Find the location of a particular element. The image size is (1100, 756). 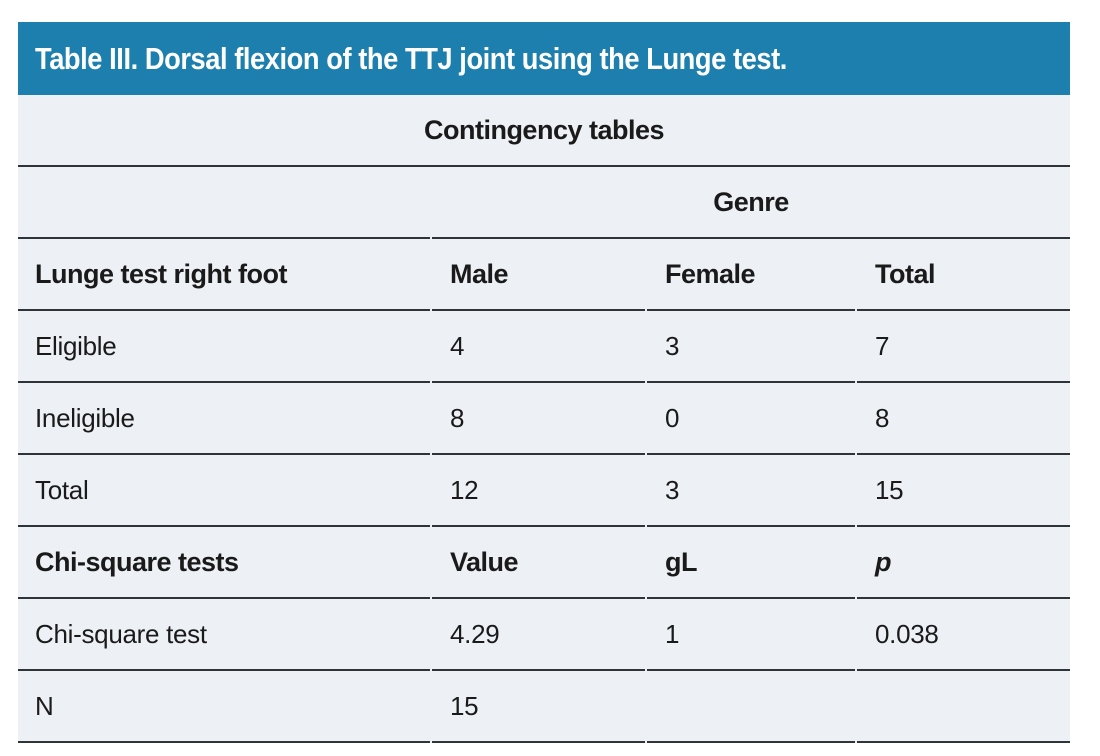

column-header-chi-square-tests: Chi-square tests is located at coordinates (224, 563).